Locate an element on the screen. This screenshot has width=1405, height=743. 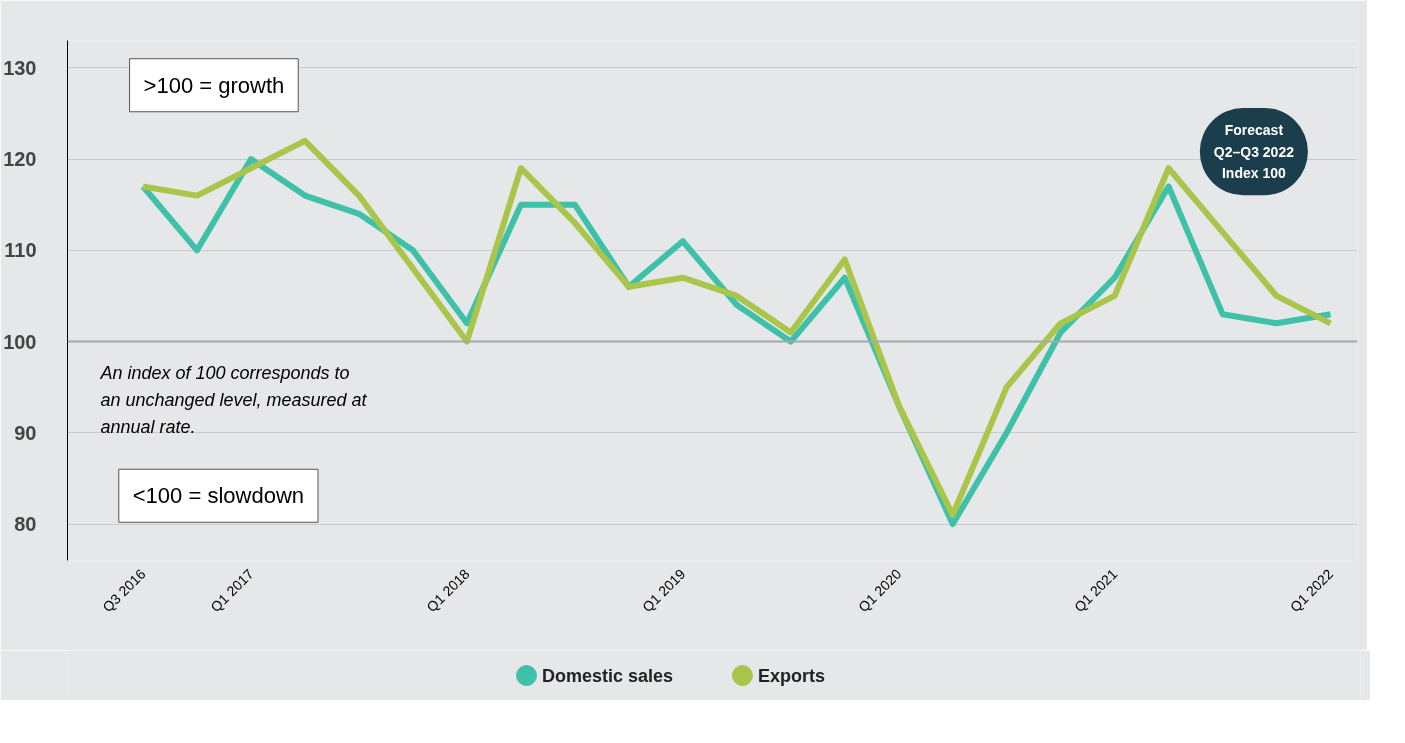
annotation: <100 = slowdown is located at coordinates (218, 496).